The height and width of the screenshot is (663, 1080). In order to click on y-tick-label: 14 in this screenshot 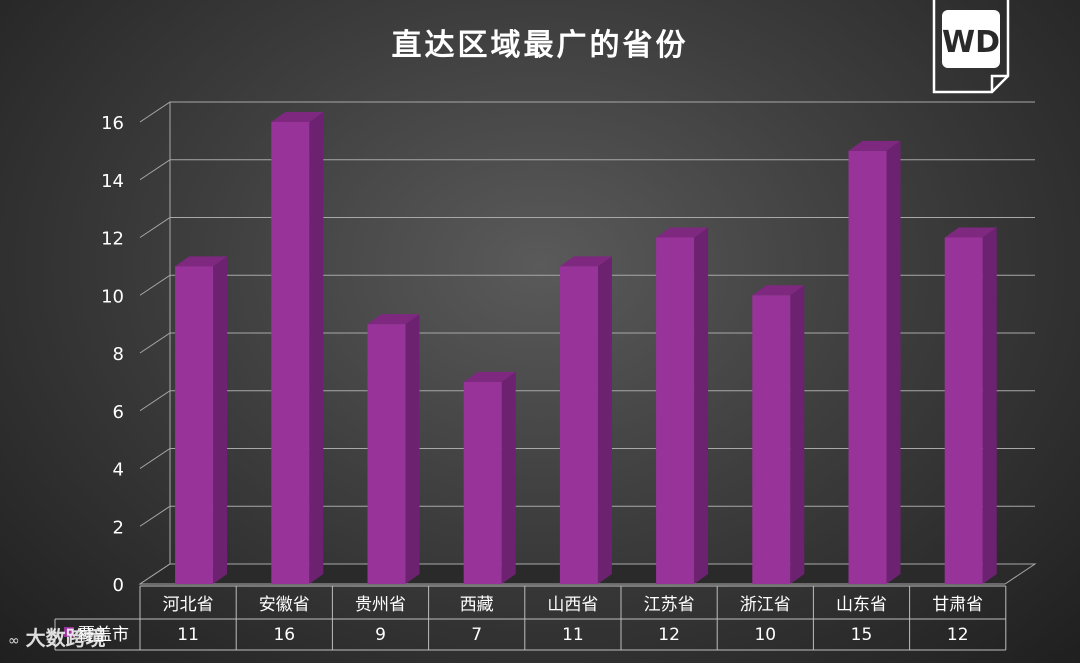, I will do `click(112, 181)`.